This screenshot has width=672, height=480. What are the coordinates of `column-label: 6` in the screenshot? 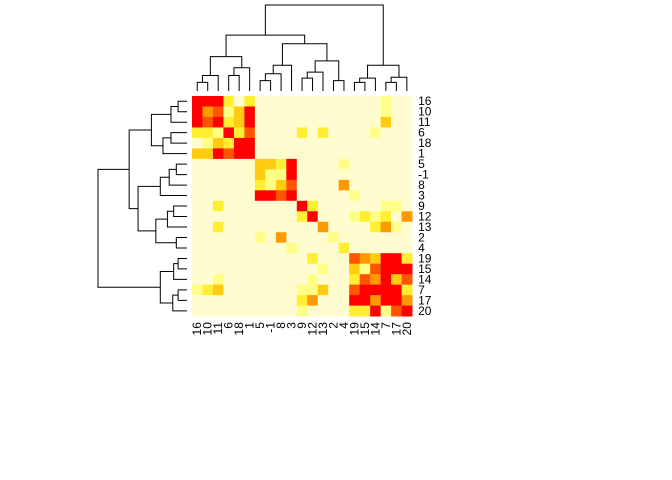 It's located at (229, 325).